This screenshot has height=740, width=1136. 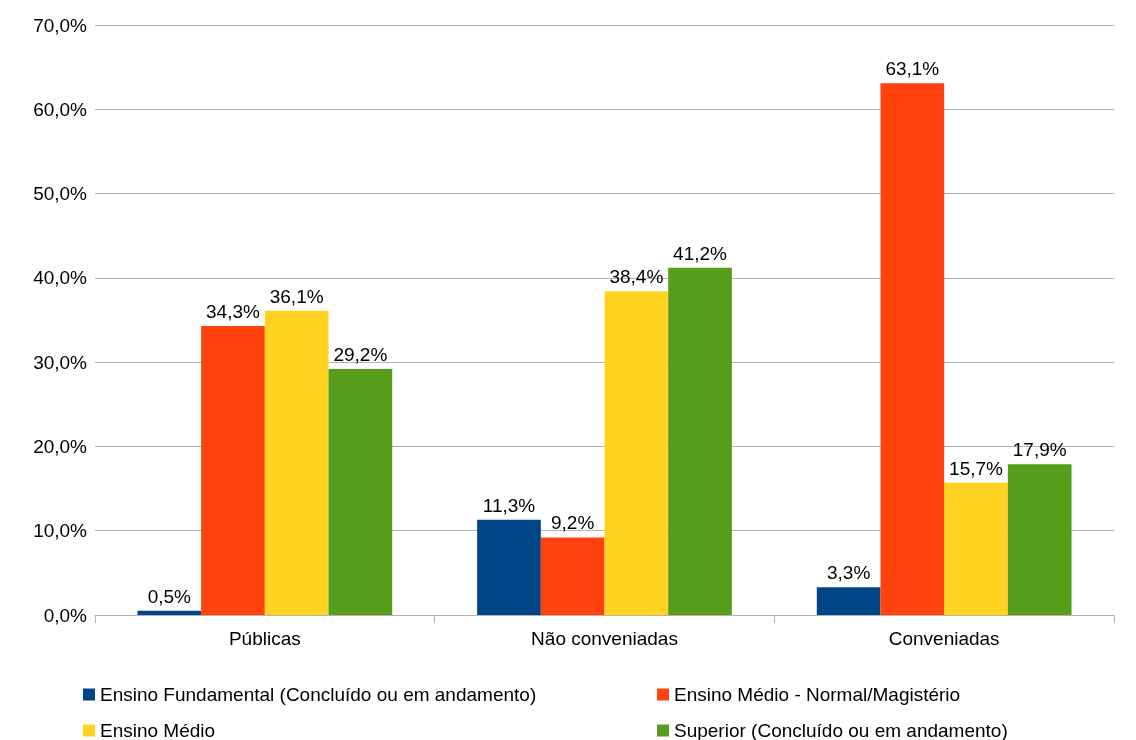 What do you see at coordinates (976, 468) in the screenshot?
I see `data-label: 15,7%` at bounding box center [976, 468].